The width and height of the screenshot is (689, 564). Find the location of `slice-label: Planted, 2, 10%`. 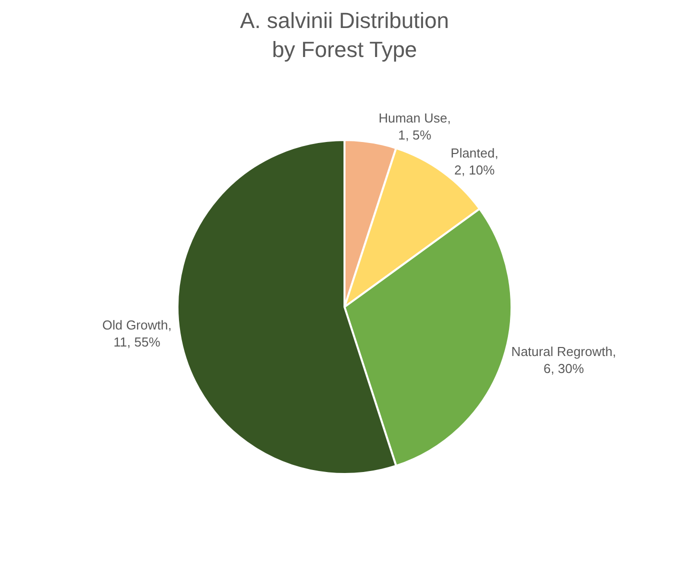

slice-label: Planted, 2, 10% is located at coordinates (474, 162).